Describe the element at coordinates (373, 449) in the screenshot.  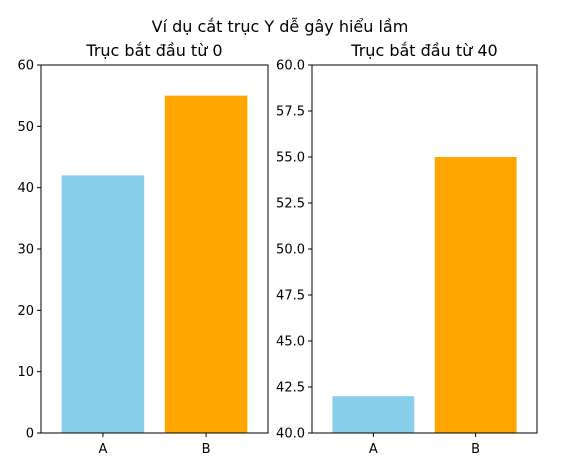
I see `right-x-tick-label-a: A` at that location.